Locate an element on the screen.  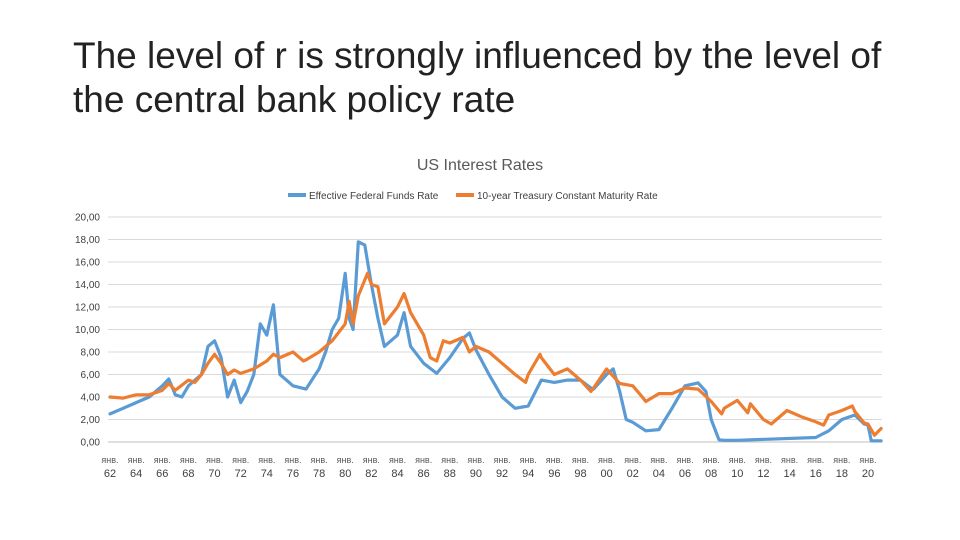
y-tick-label: 12,00 is located at coordinates (87, 308).